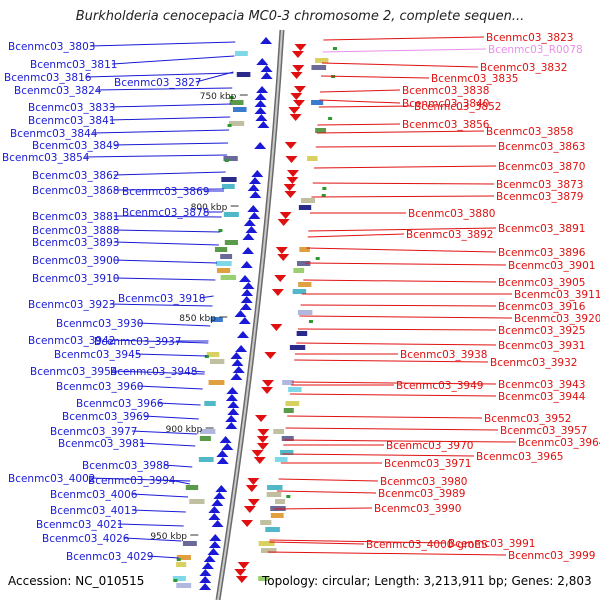 The height and width of the screenshot is (600, 600). Describe the element at coordinates (157, 83) in the screenshot. I see `left-gene-label: Bcenmc03_3827` at that location.